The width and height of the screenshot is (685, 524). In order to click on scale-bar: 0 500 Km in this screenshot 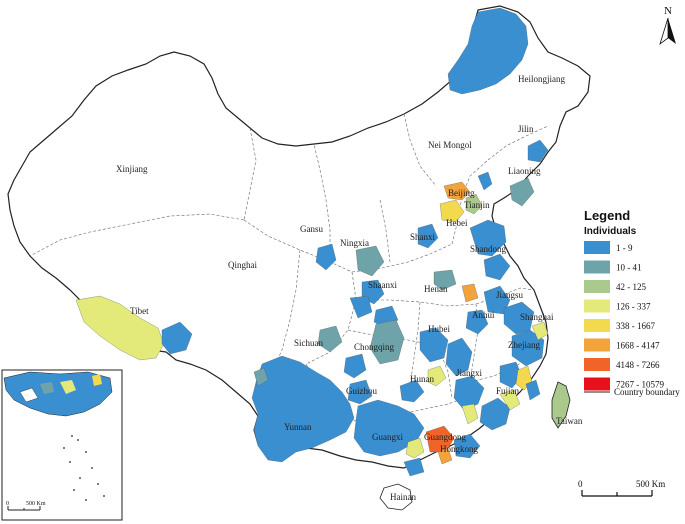, I will do `click(621, 488)`.